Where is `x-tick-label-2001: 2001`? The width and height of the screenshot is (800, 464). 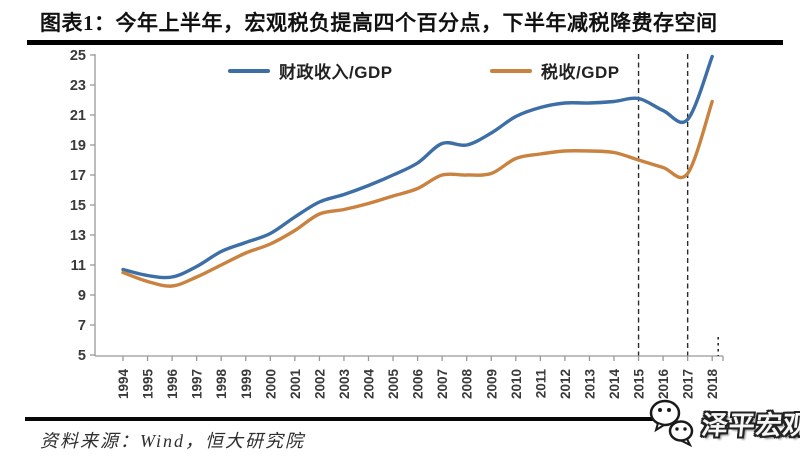
x-tick-label-2001: 2001 is located at coordinates (295, 384).